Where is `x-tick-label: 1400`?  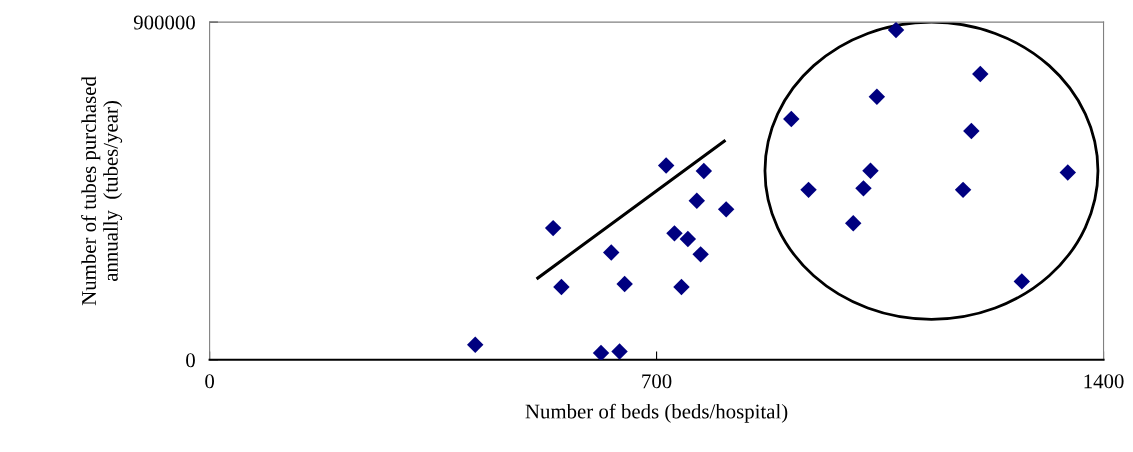 x-tick-label: 1400 is located at coordinates (1104, 381).